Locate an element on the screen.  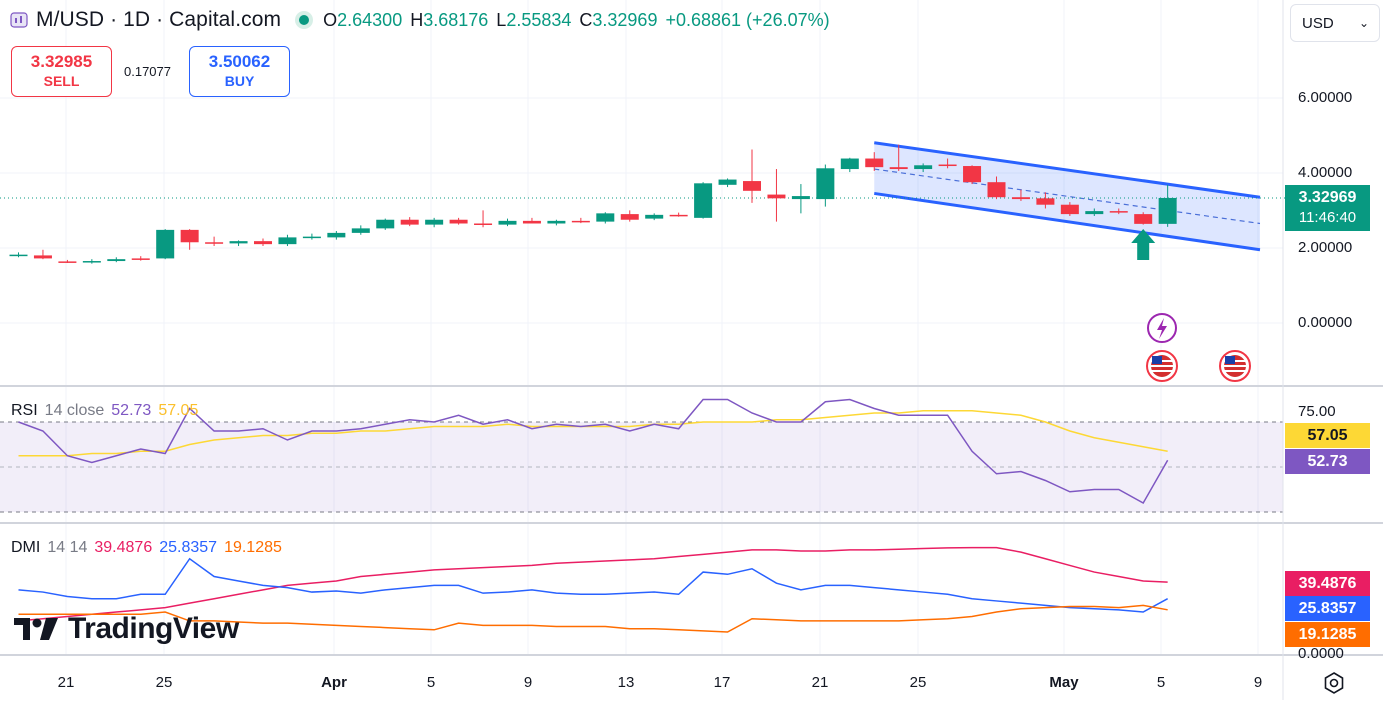
channel-upper-line is located at coordinates (1067, 170).